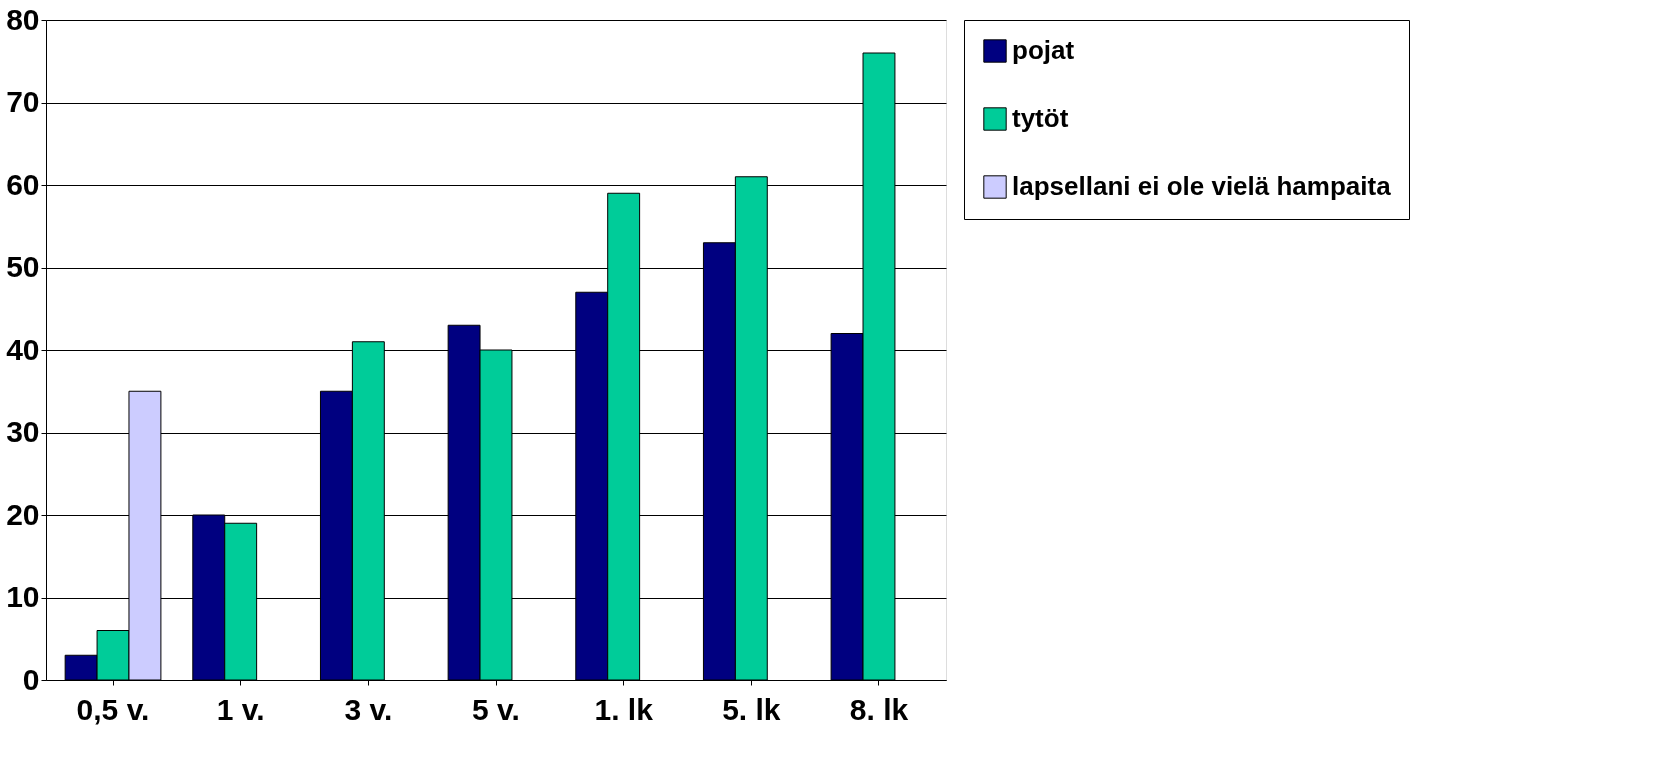  I want to click on x-tick-label: 1 v., so click(240, 709).